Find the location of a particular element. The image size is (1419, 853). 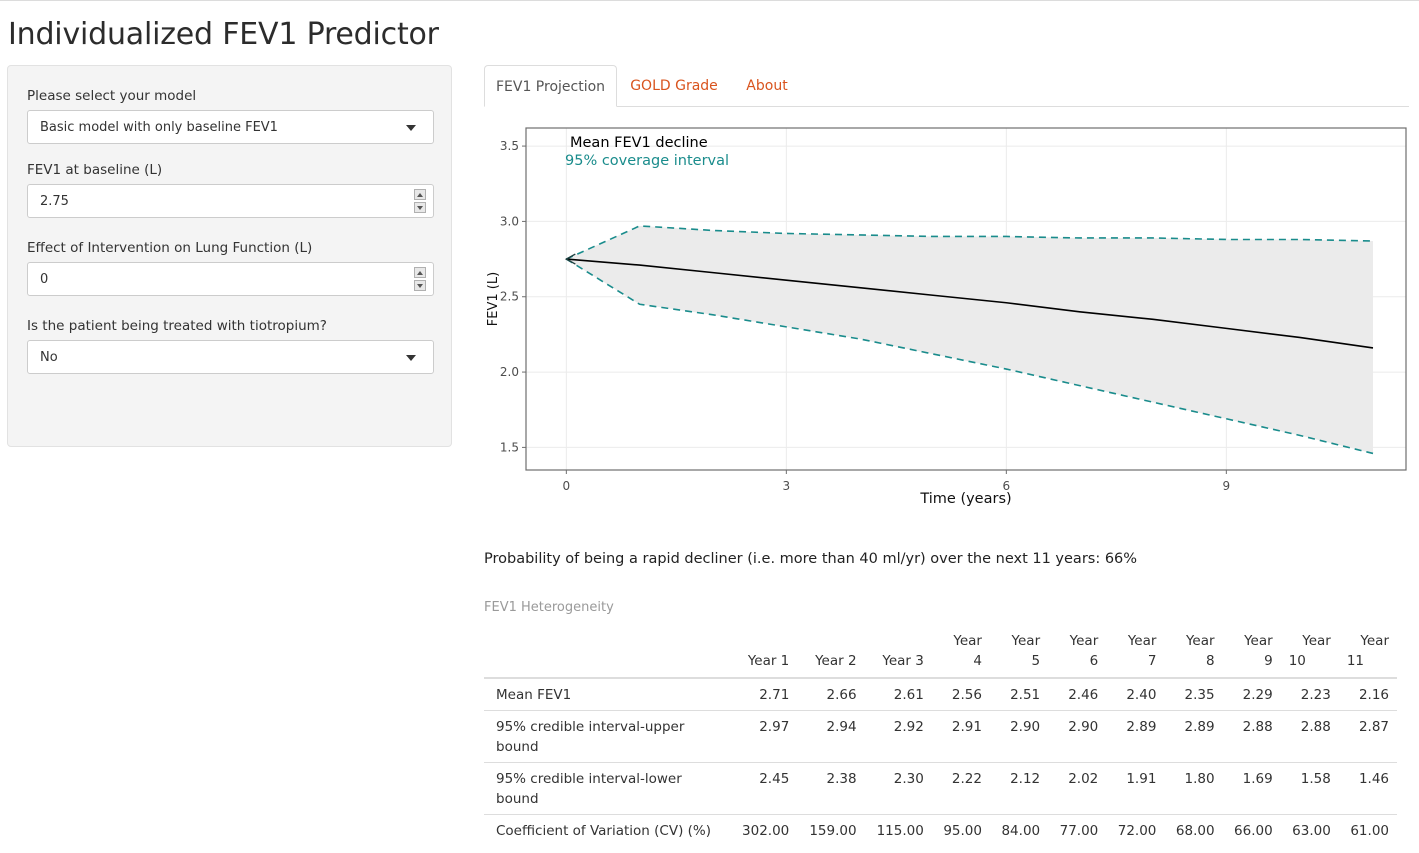

model-select-value: Basic model with only baseline FEV1 is located at coordinates (159, 127).